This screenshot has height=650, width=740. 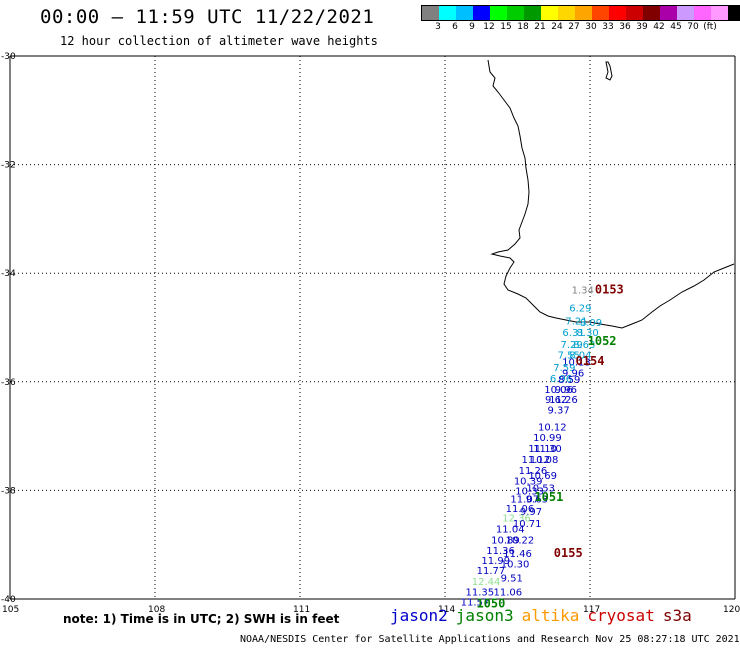 What do you see at coordinates (602, 341) in the screenshot?
I see `pass-time-label: 1052` at bounding box center [602, 341].